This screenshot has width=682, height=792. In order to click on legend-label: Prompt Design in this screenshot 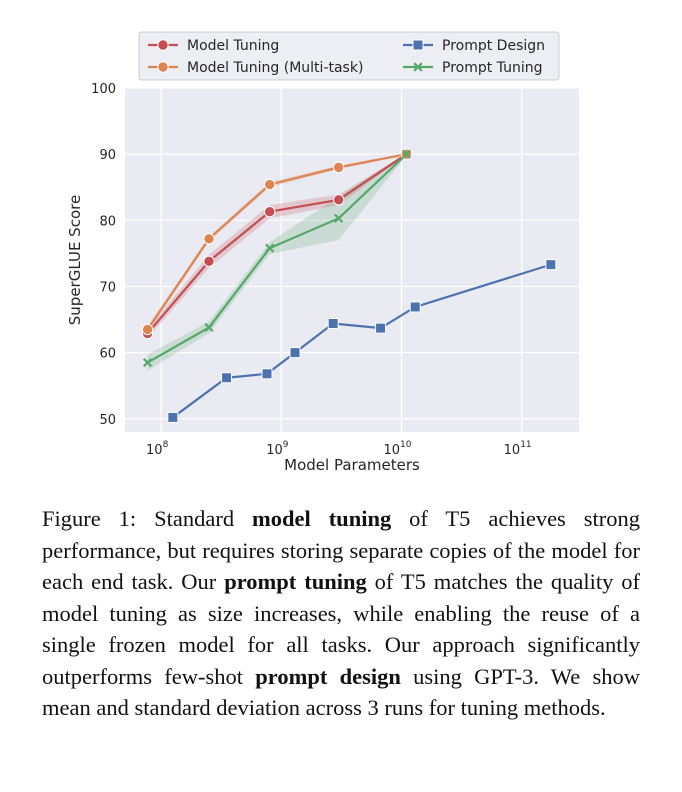, I will do `click(493, 46)`.